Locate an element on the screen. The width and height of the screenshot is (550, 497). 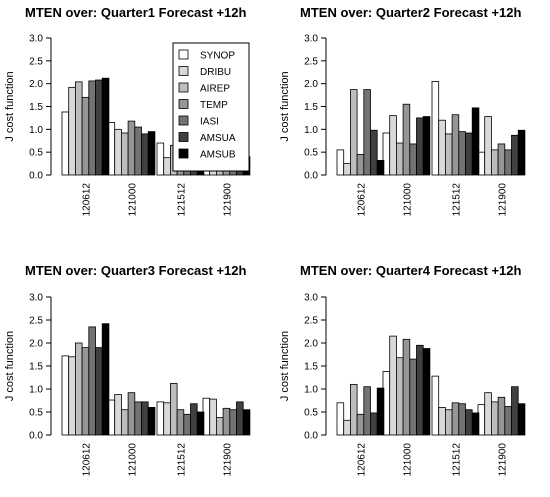
legend: SYNOP DRIBU AIREP TEMP IASI AMSUA AMSUB is located at coordinates (211, 107).